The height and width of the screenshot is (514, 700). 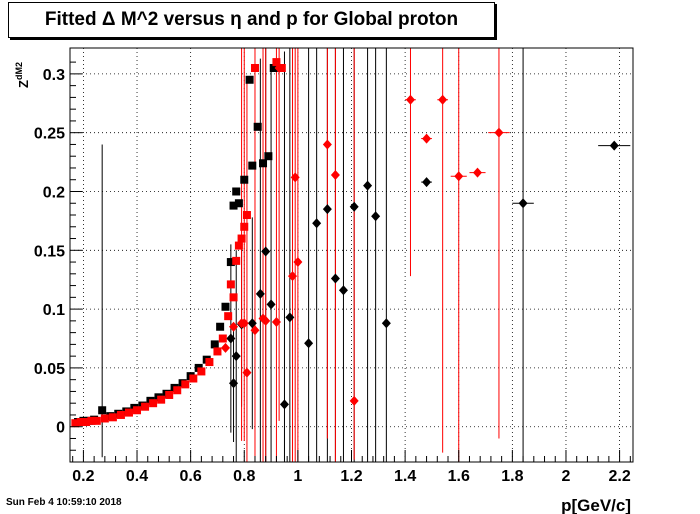 What do you see at coordinates (619, 476) in the screenshot?
I see `x-tick-label: 2.2` at bounding box center [619, 476].